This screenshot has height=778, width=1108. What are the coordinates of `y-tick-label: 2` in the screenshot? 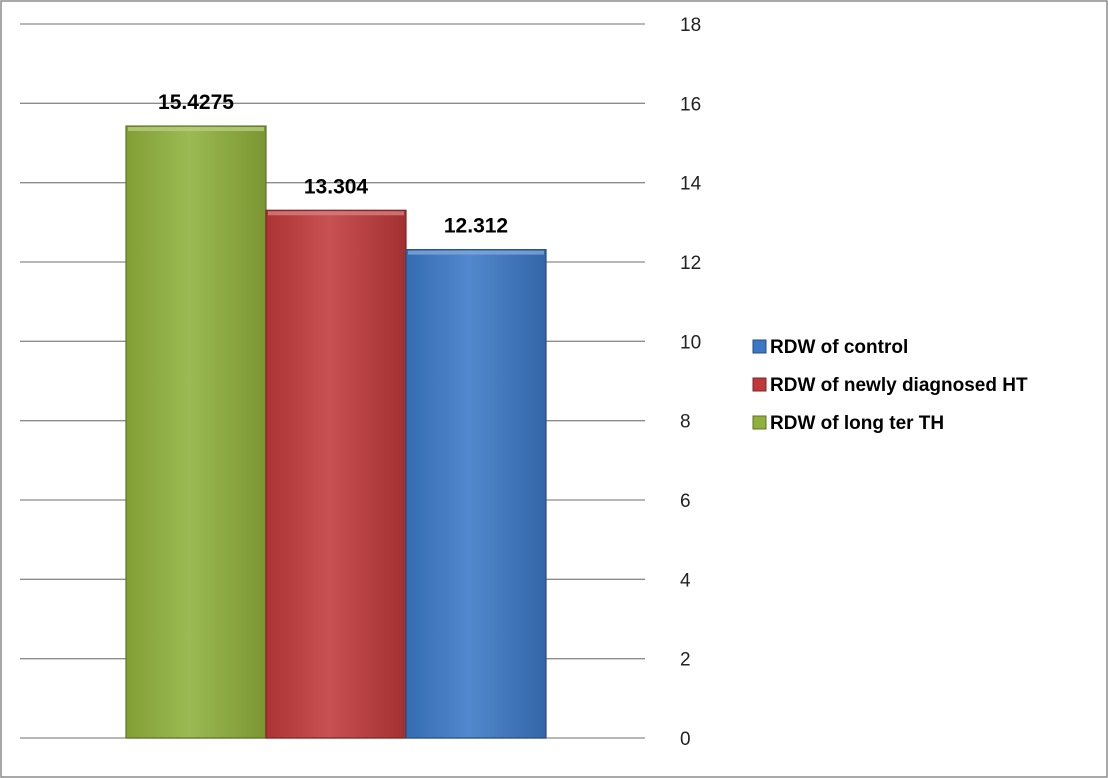 It's located at (685, 660).